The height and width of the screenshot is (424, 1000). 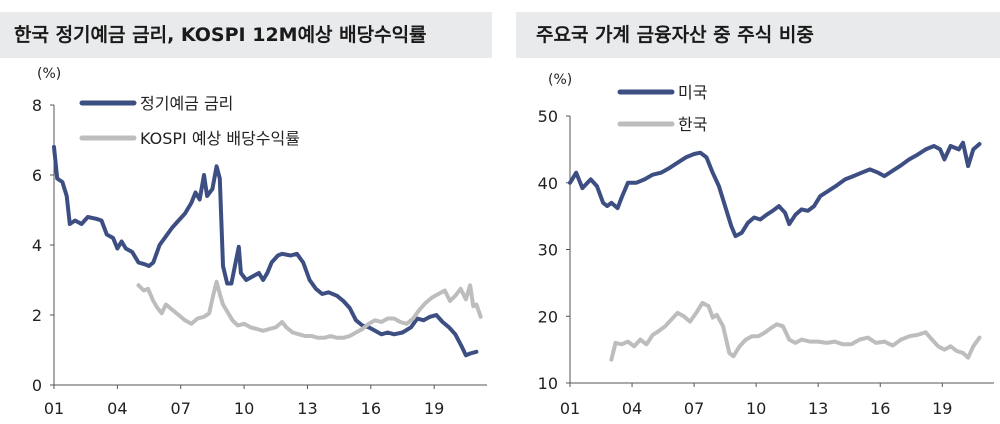 What do you see at coordinates (548, 116) in the screenshot?
I see `y-tick-label: 50` at bounding box center [548, 116].